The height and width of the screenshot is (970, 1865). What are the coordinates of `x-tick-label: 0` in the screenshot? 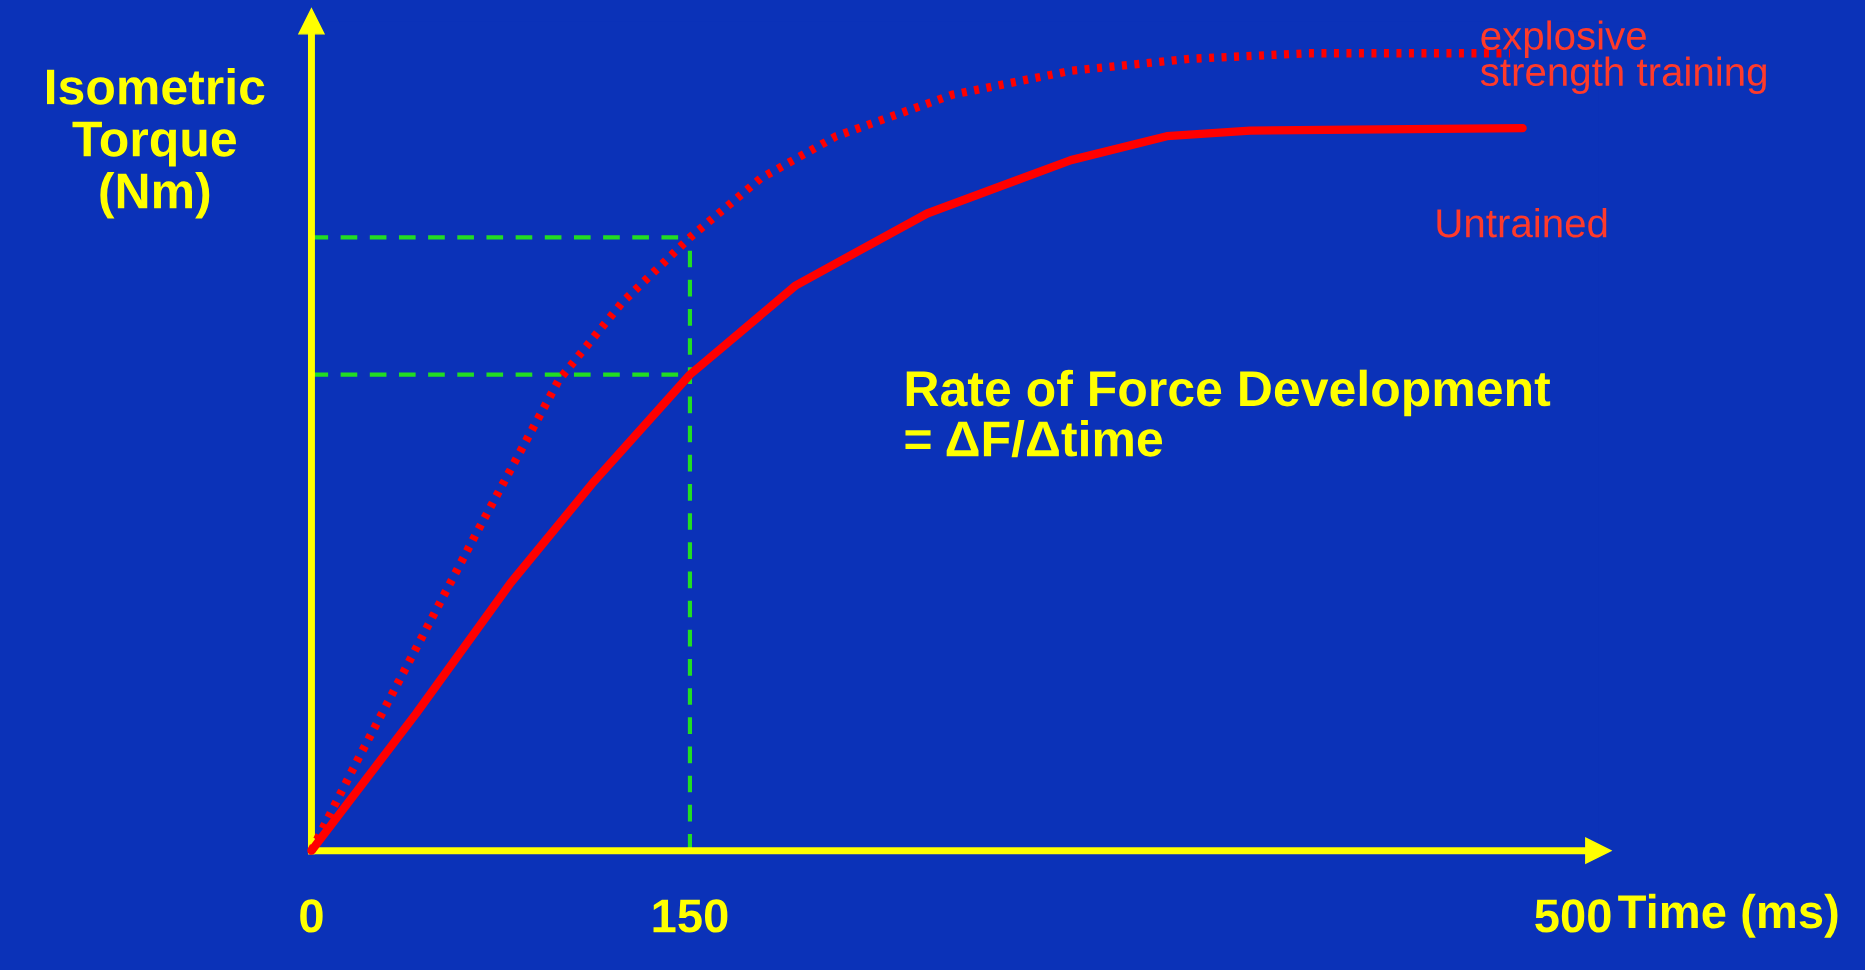 It's located at (311, 916).